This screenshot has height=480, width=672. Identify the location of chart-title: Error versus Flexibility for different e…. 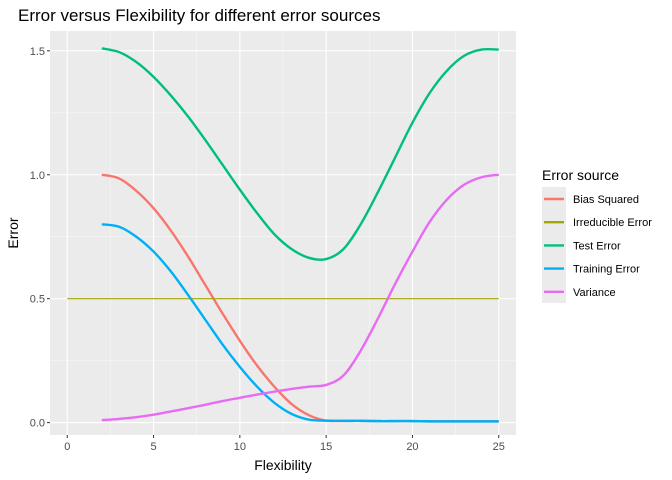
(199, 15).